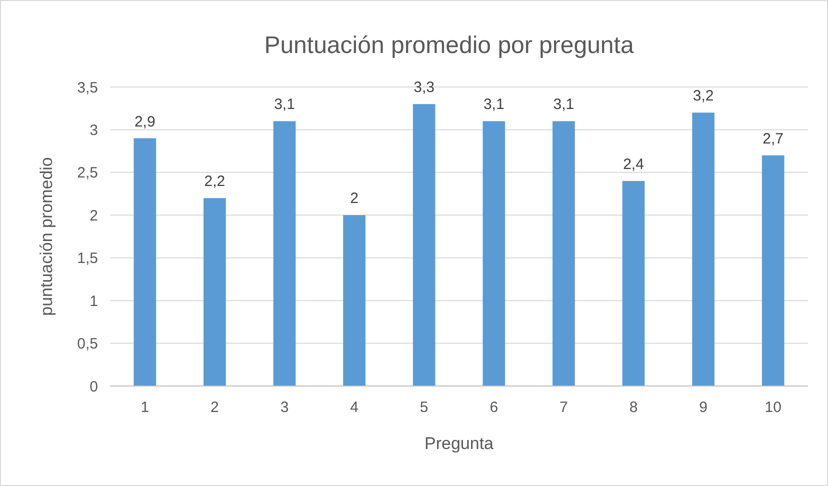 The height and width of the screenshot is (486, 828). Describe the element at coordinates (214, 407) in the screenshot. I see `x-tick-label: 2` at that location.